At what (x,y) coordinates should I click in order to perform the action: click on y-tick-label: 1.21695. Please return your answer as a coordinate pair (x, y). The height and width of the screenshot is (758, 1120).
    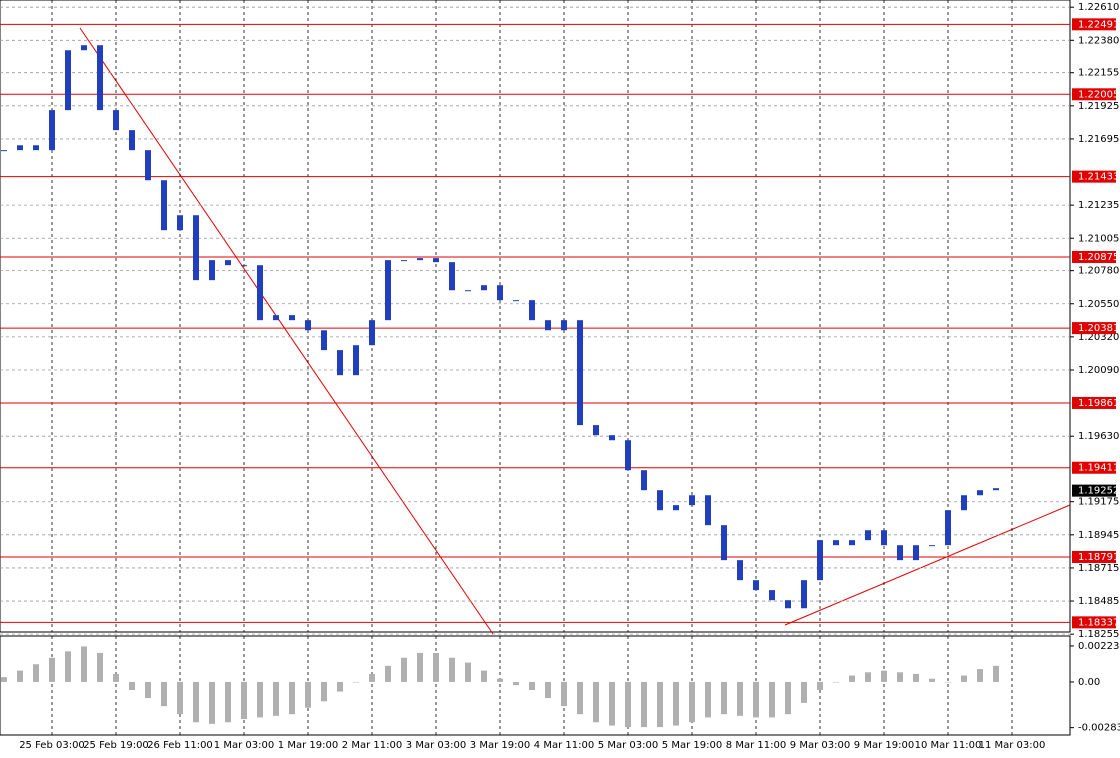
    Looking at the image, I should click on (1098, 139).